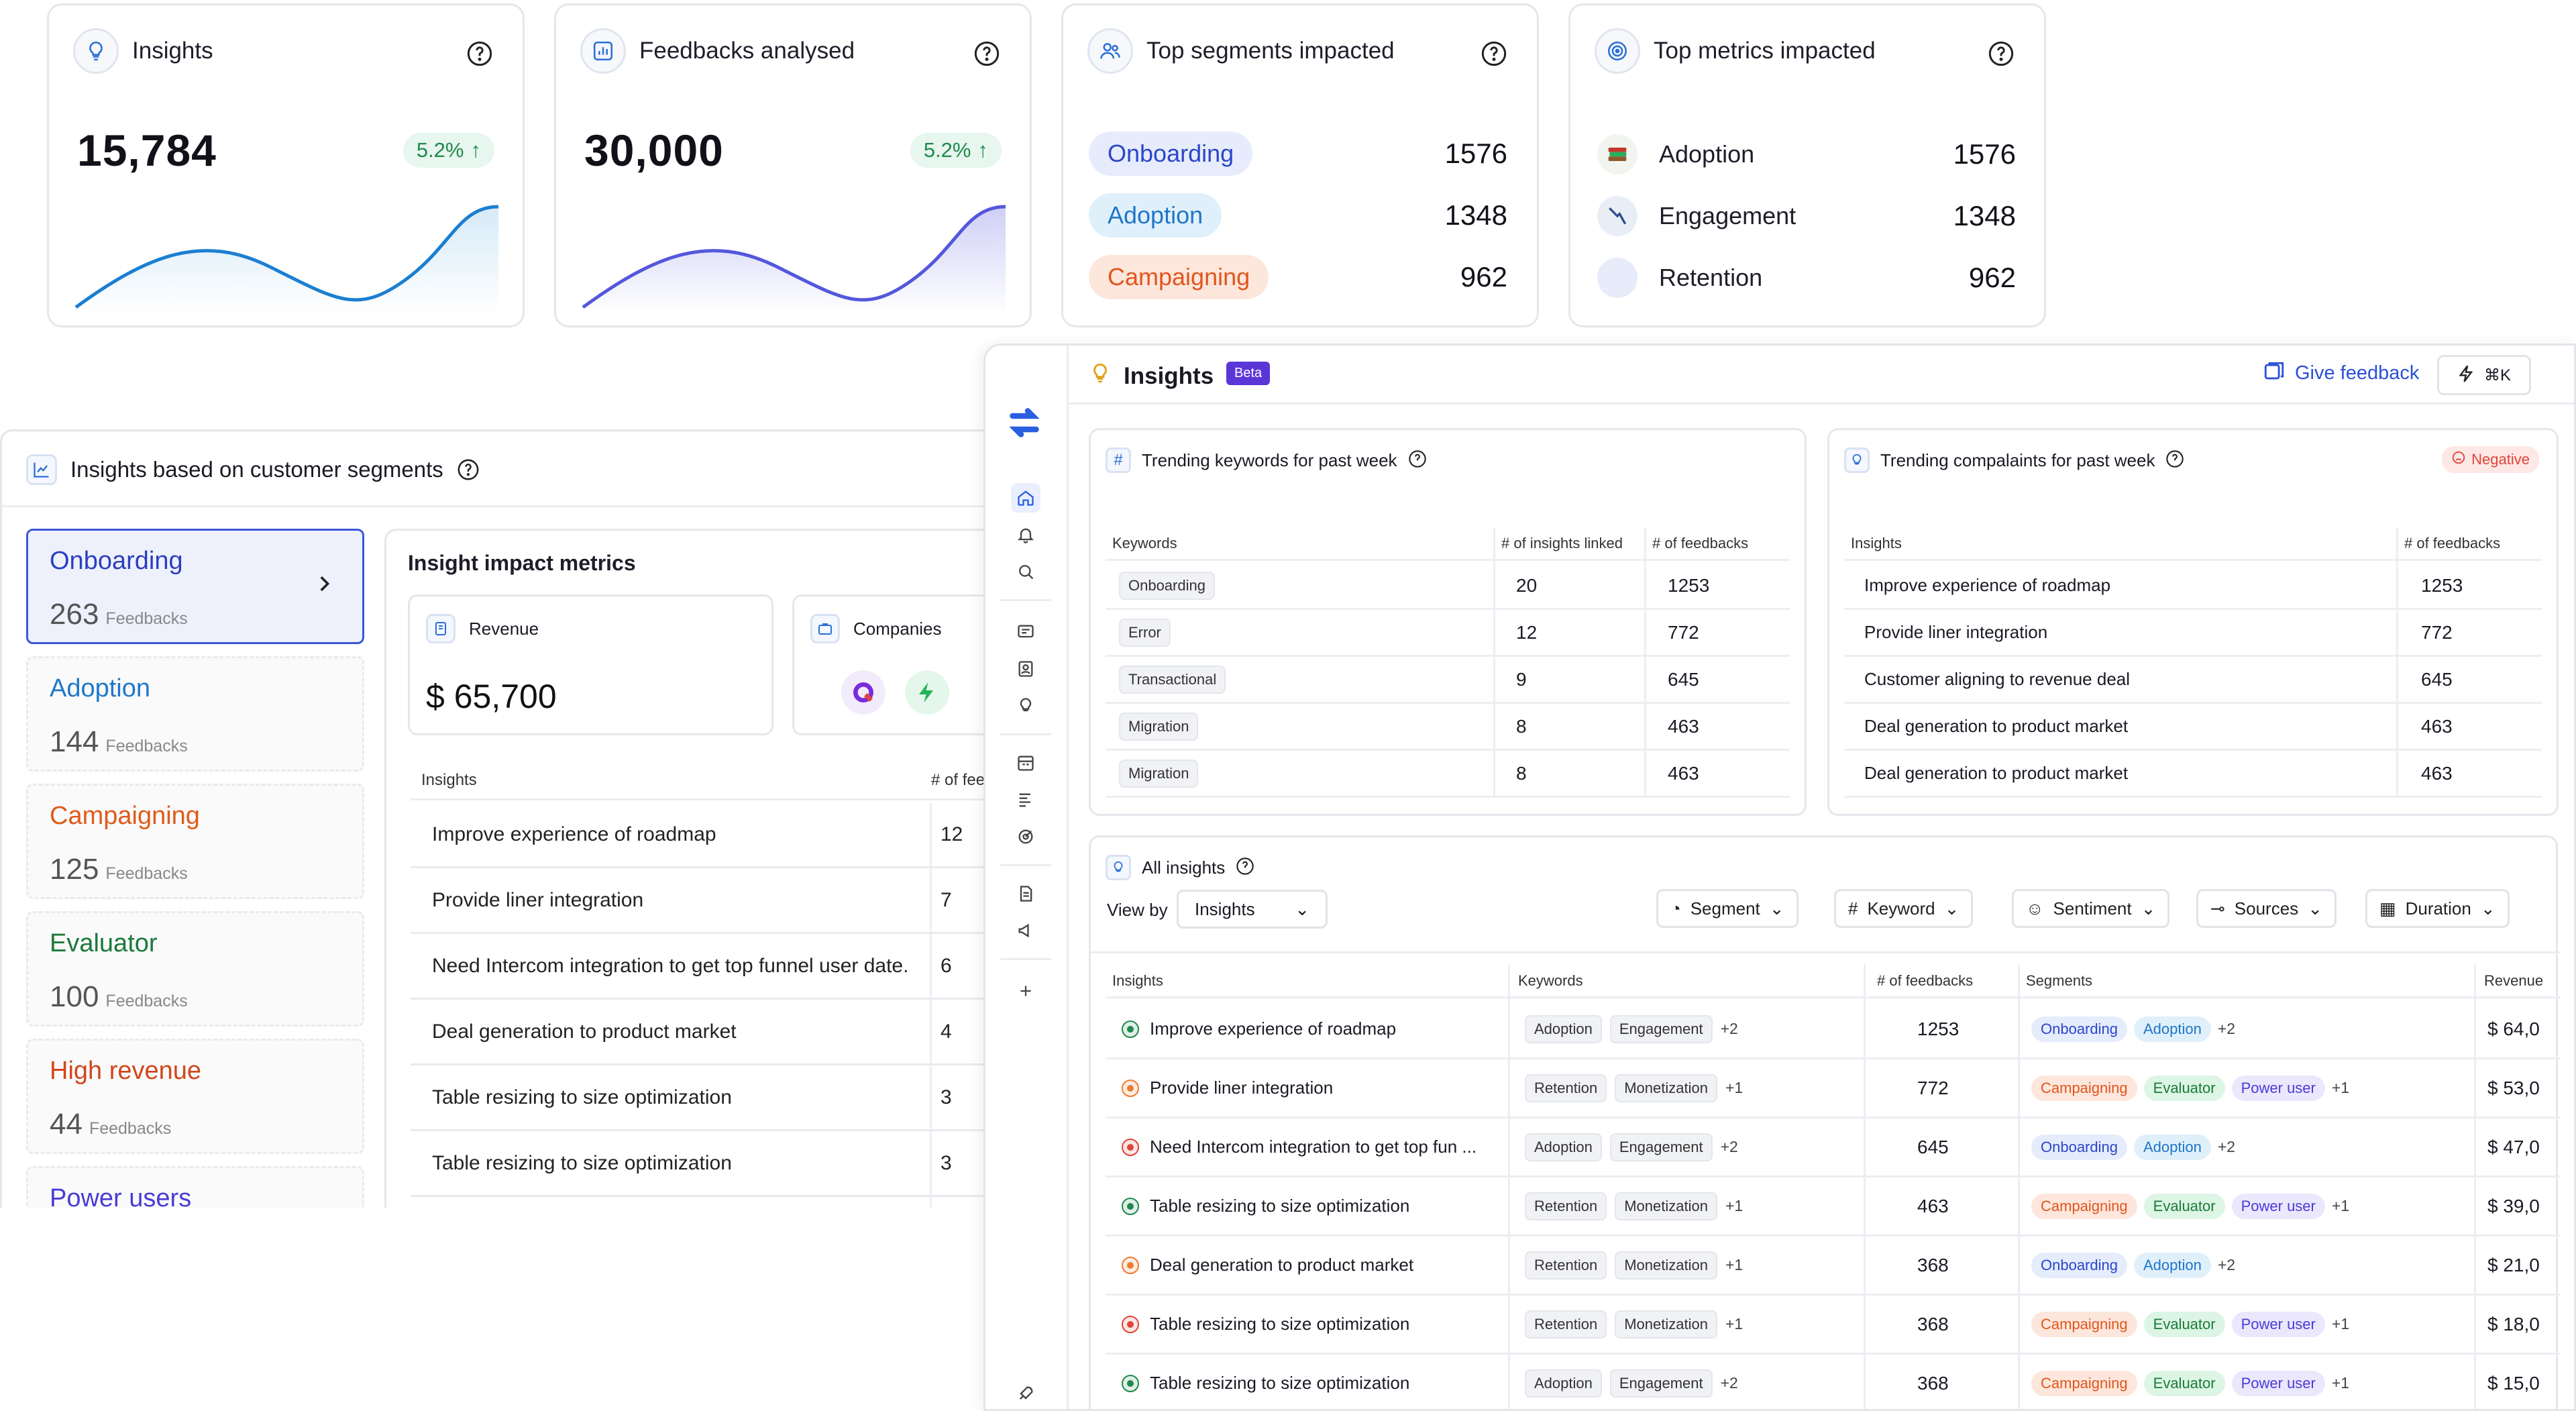 The height and width of the screenshot is (1411, 2576). I want to click on sentiment-filter: ☺ Sentiment ⌄, so click(2091, 909).